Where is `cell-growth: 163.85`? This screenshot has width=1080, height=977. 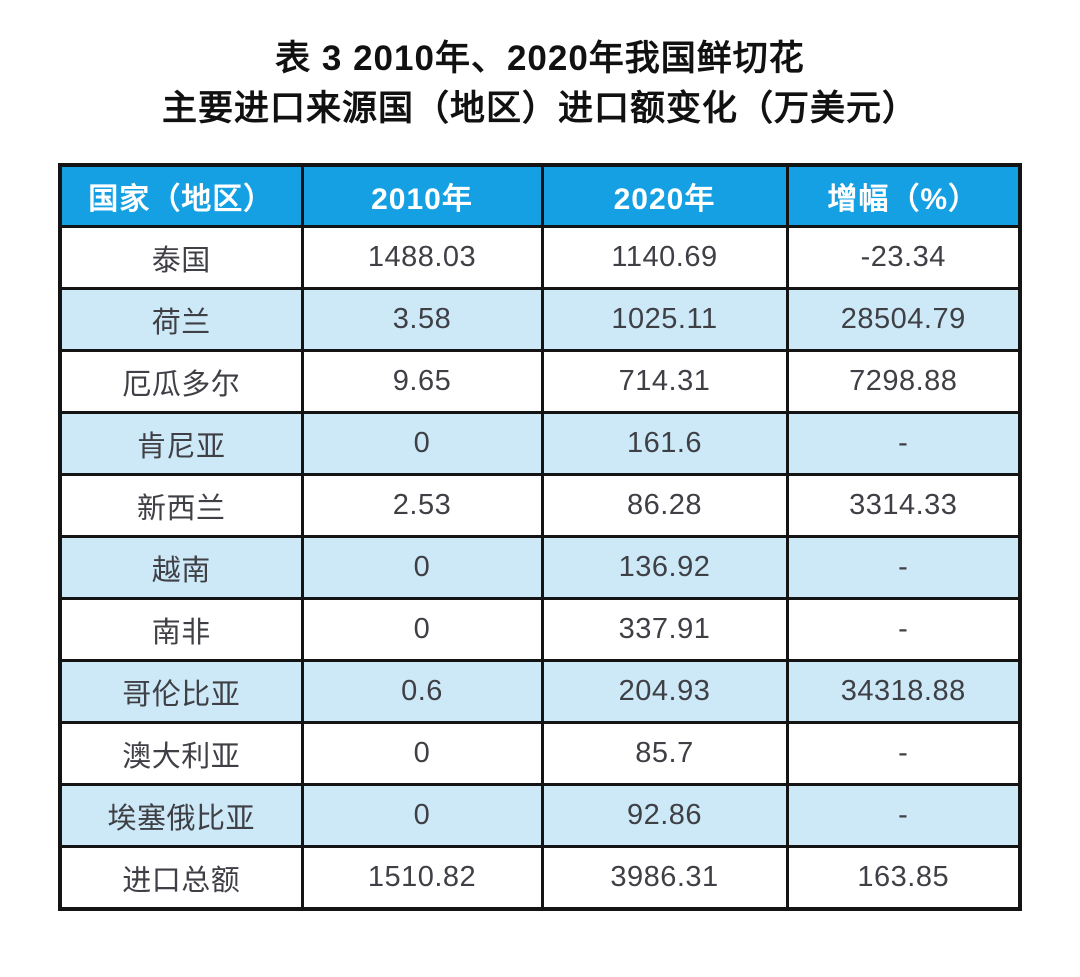 cell-growth: 163.85 is located at coordinates (903, 878).